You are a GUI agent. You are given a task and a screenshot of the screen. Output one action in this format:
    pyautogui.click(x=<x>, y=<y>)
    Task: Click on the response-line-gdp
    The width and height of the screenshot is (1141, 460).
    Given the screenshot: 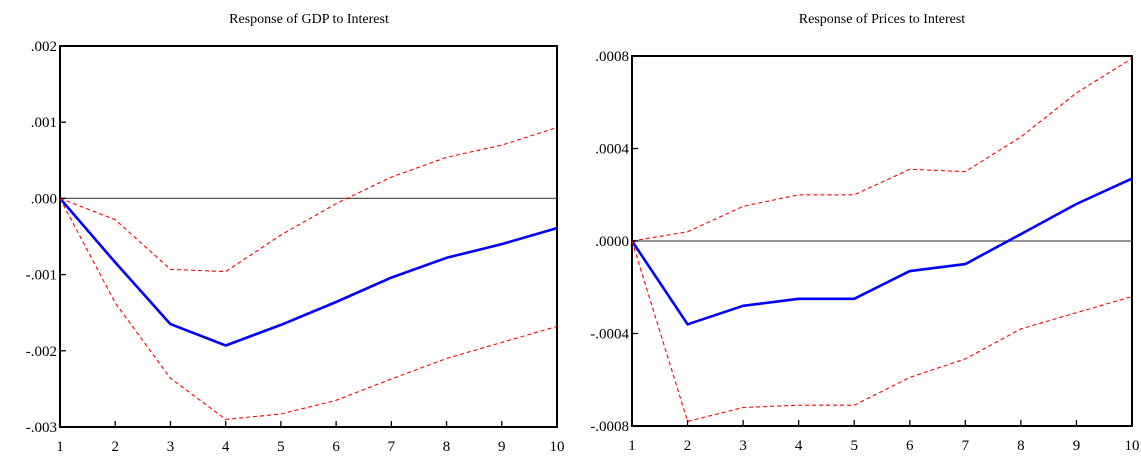 What is the action you would take?
    pyautogui.click(x=308, y=272)
    